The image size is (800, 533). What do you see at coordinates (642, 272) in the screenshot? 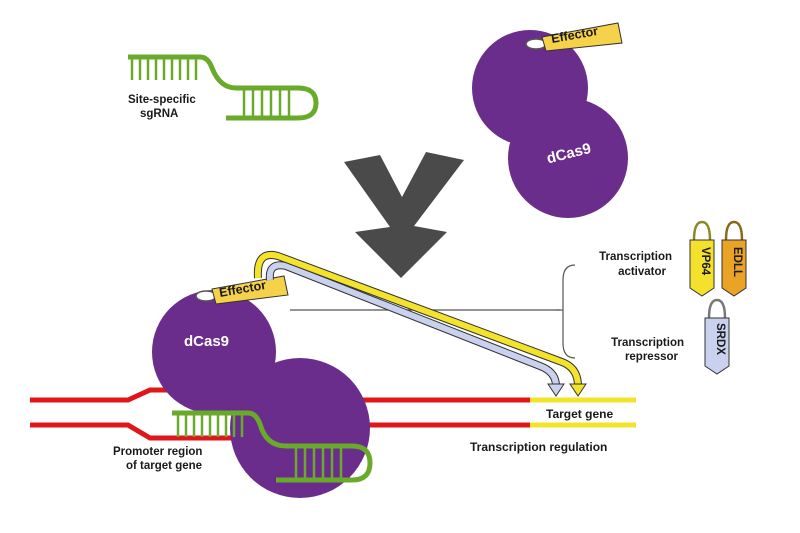
I see `activator-label-line2: activator` at bounding box center [642, 272].